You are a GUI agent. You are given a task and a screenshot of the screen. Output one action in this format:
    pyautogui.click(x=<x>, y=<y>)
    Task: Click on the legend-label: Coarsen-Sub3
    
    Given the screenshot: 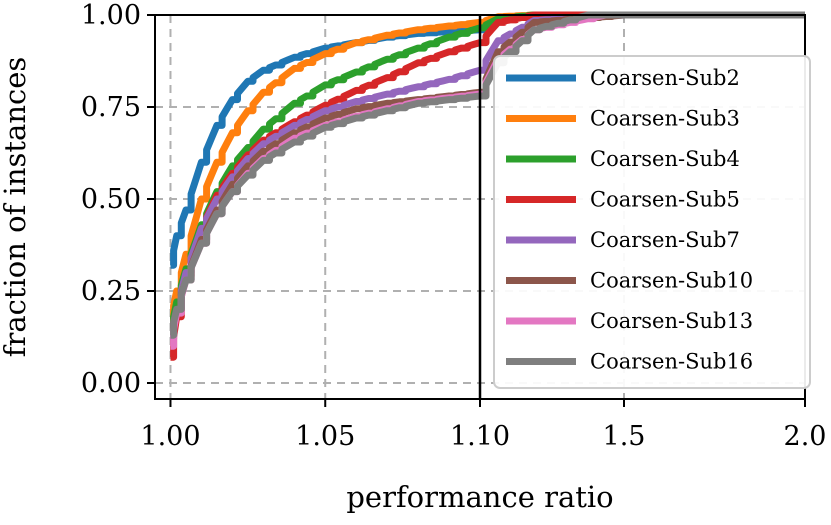 What is the action you would take?
    pyautogui.click(x=665, y=119)
    